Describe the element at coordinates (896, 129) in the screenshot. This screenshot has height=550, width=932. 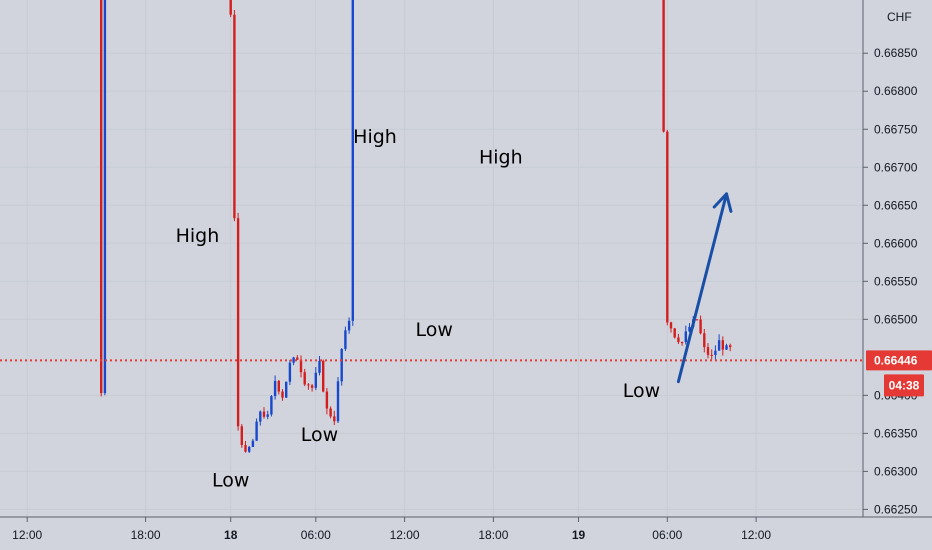
I see `price-tick-label: 0.66750` at that location.